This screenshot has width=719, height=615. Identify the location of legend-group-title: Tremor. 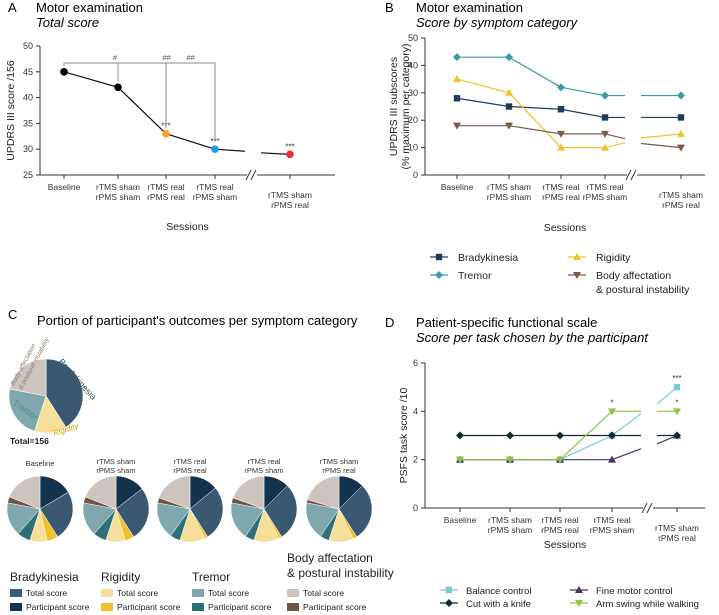
(211, 577).